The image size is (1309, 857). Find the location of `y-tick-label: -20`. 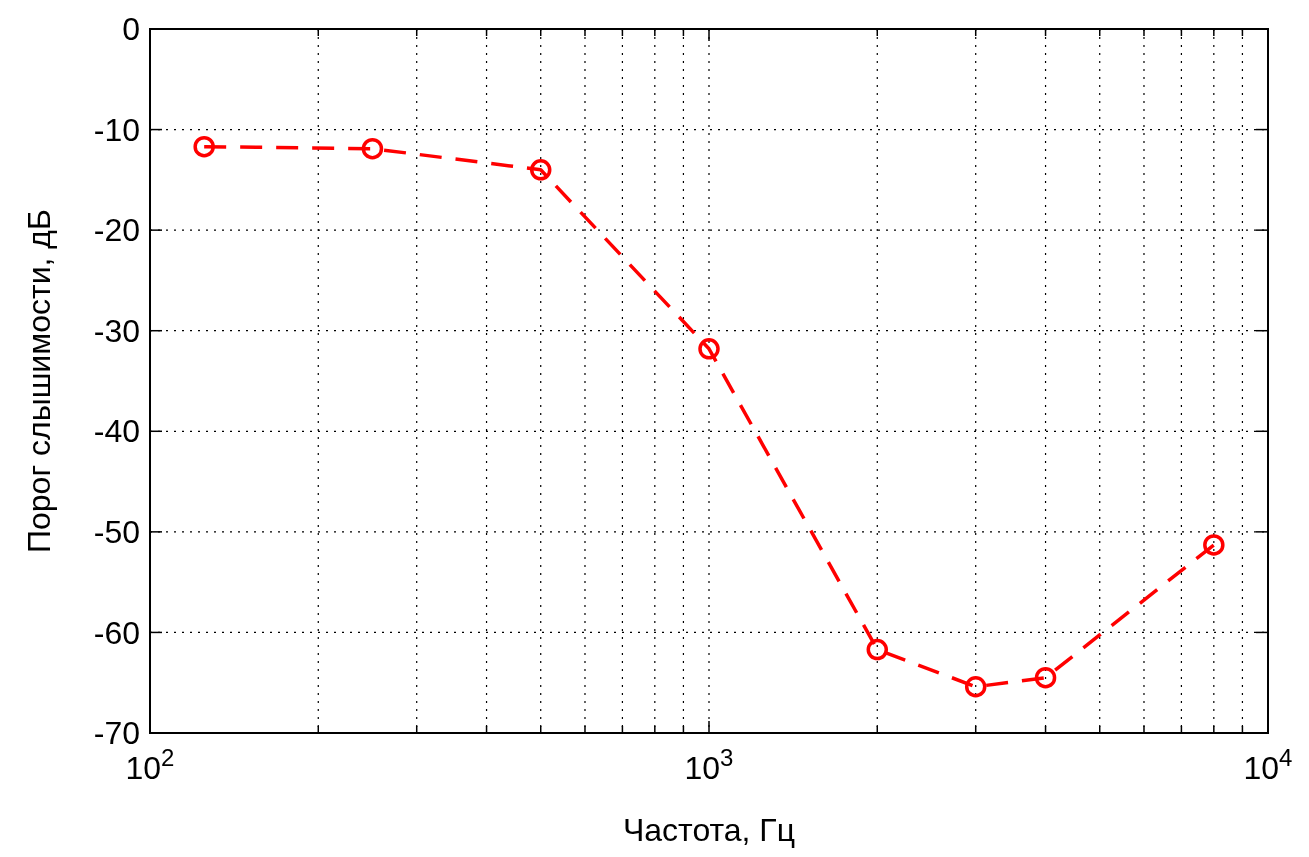

y-tick-label: -20 is located at coordinates (116, 230).